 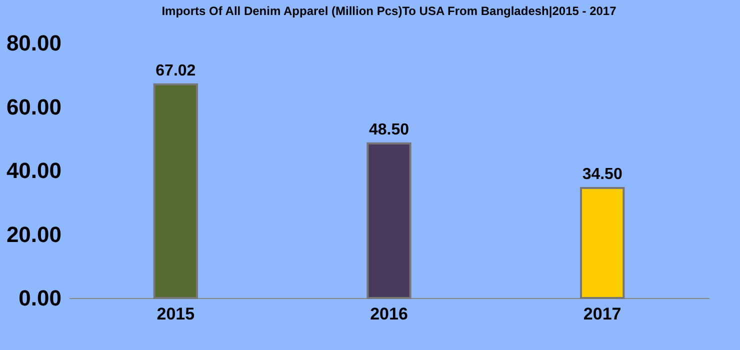 I want to click on y-tick-label: 40.00, so click(x=34, y=170).